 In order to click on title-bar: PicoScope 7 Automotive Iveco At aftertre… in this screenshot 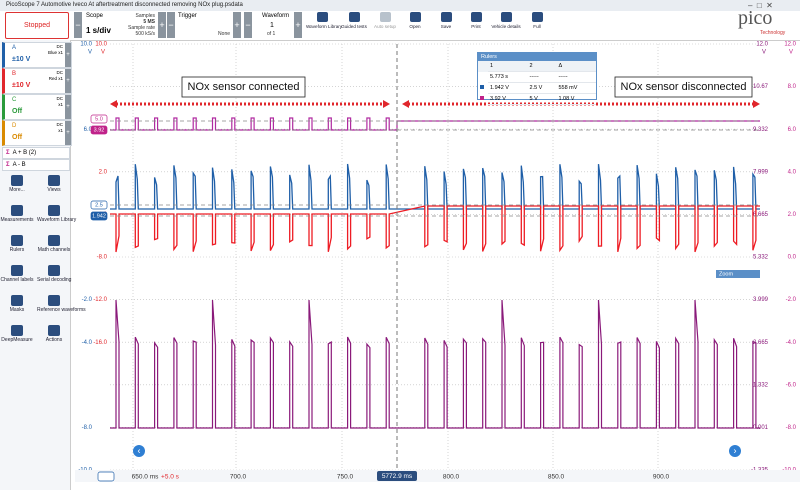, I will do `click(400, 5)`.